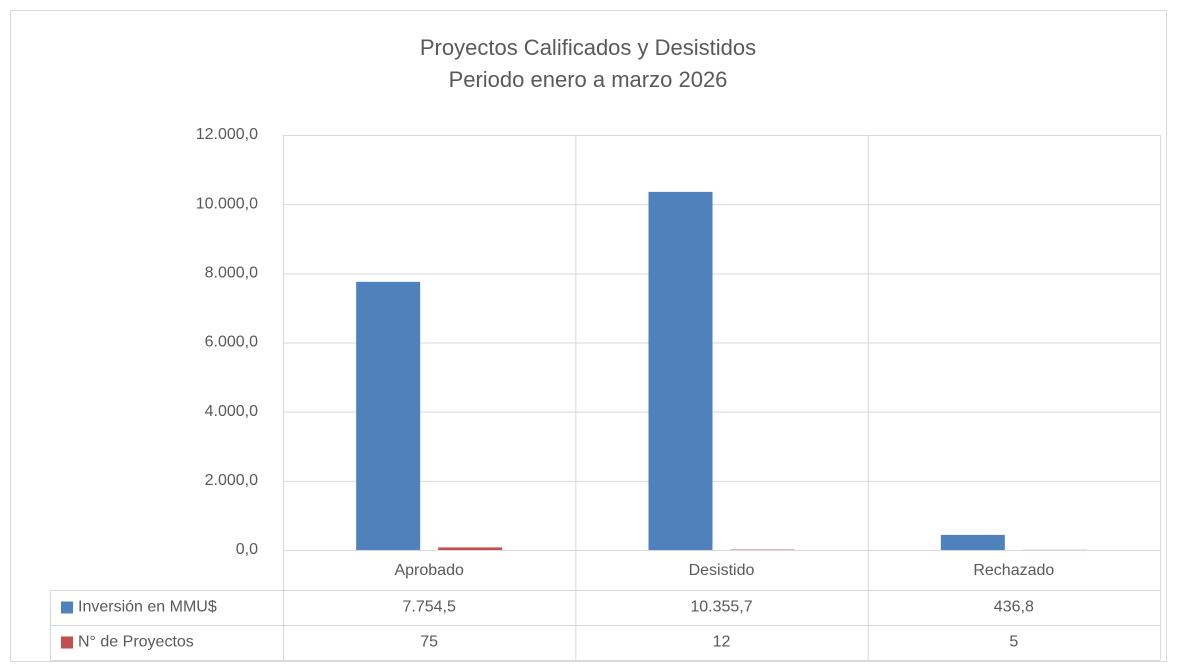 The width and height of the screenshot is (1177, 671). What do you see at coordinates (721, 607) in the screenshot?
I see `table-value: 10.355,7` at bounding box center [721, 607].